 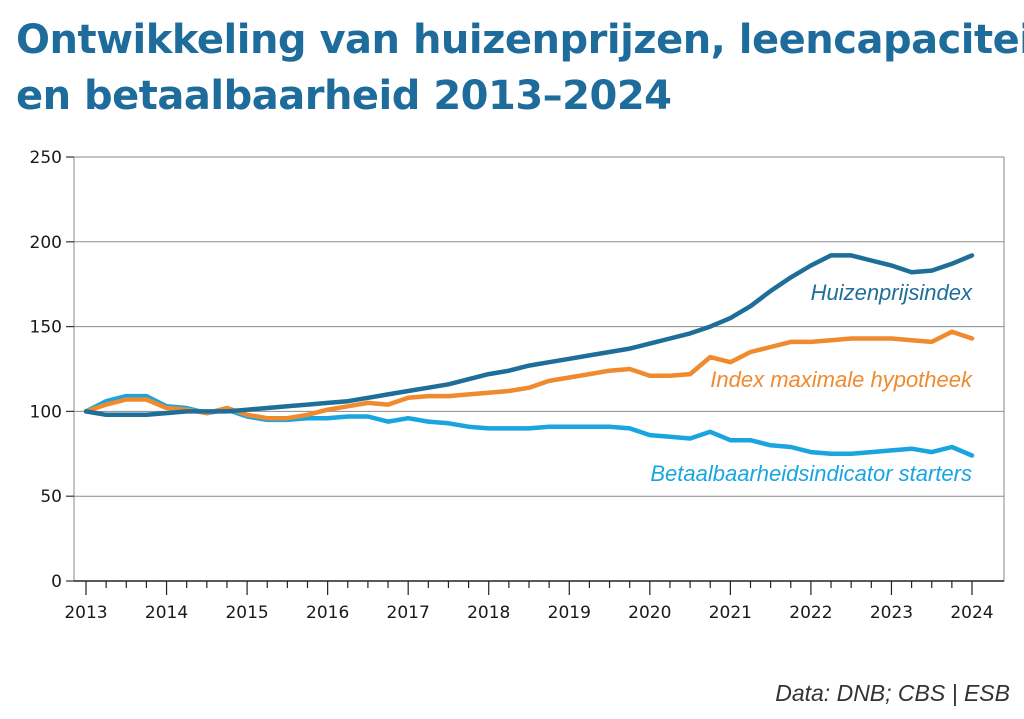 I want to click on y-tick-label: 250, so click(x=46, y=158).